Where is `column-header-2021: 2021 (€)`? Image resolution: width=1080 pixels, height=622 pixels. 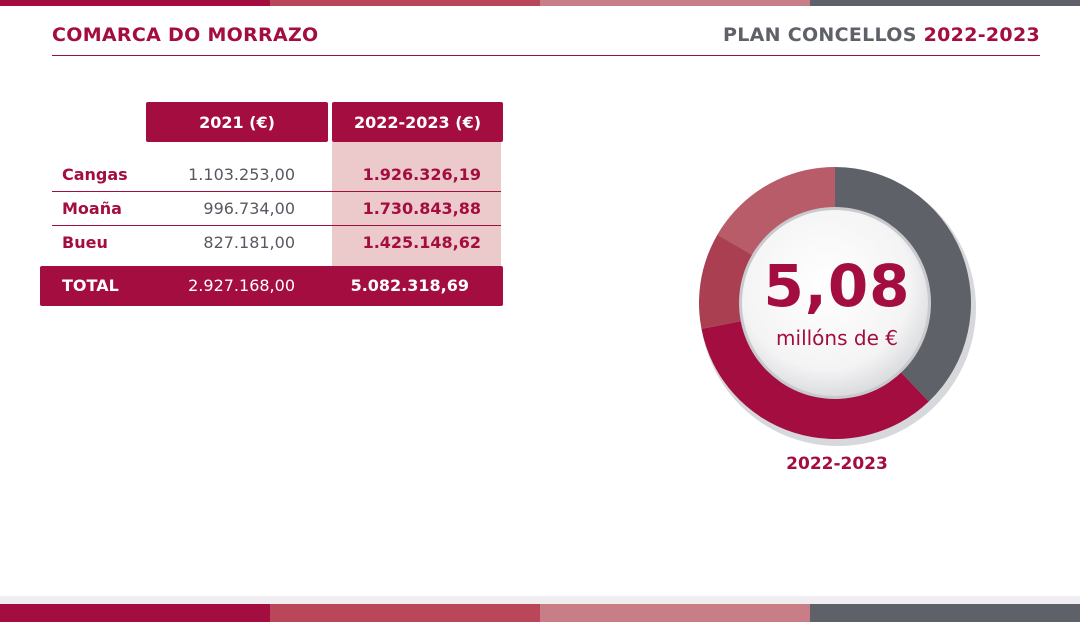
column-header-2021: 2021 (€) is located at coordinates (237, 122).